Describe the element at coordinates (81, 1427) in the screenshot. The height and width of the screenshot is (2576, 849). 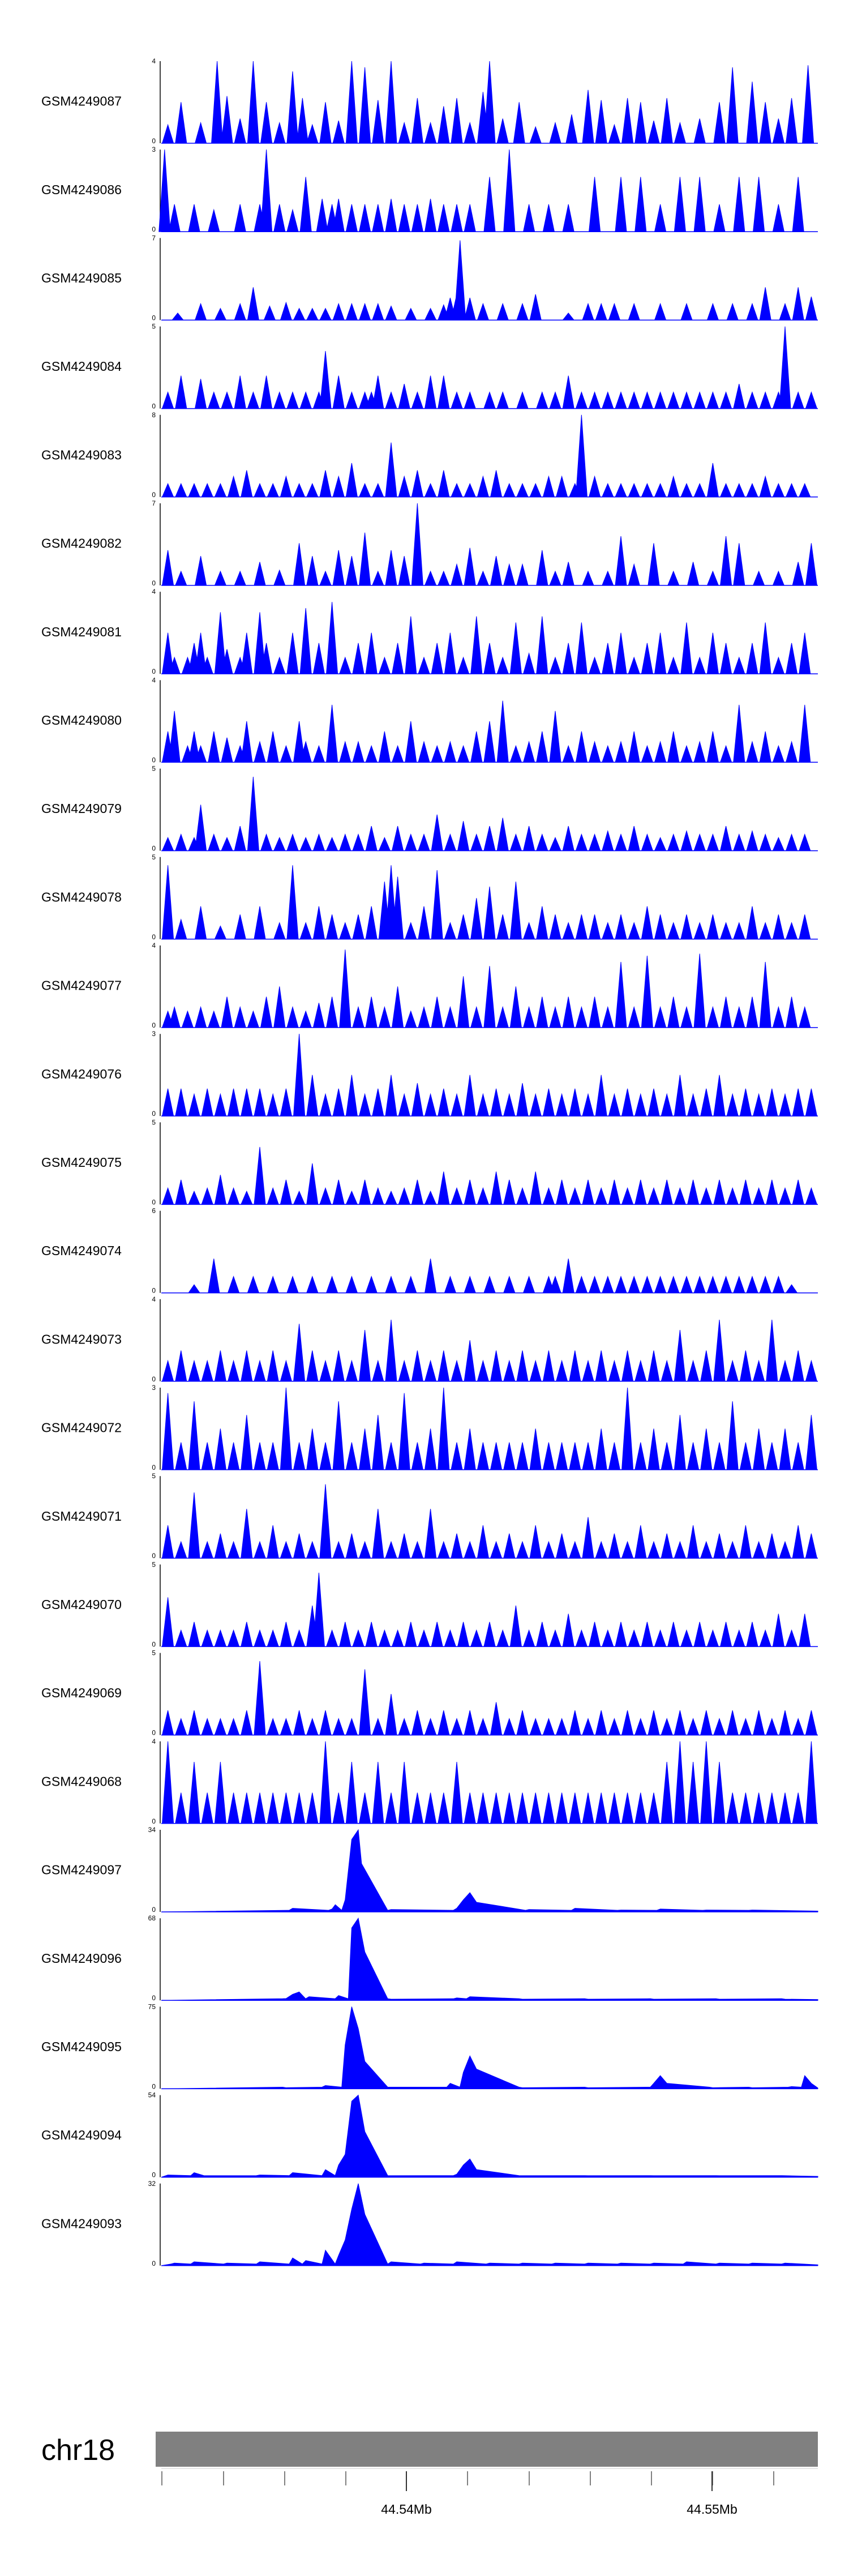
I see `track-label: GSM4249072` at that location.